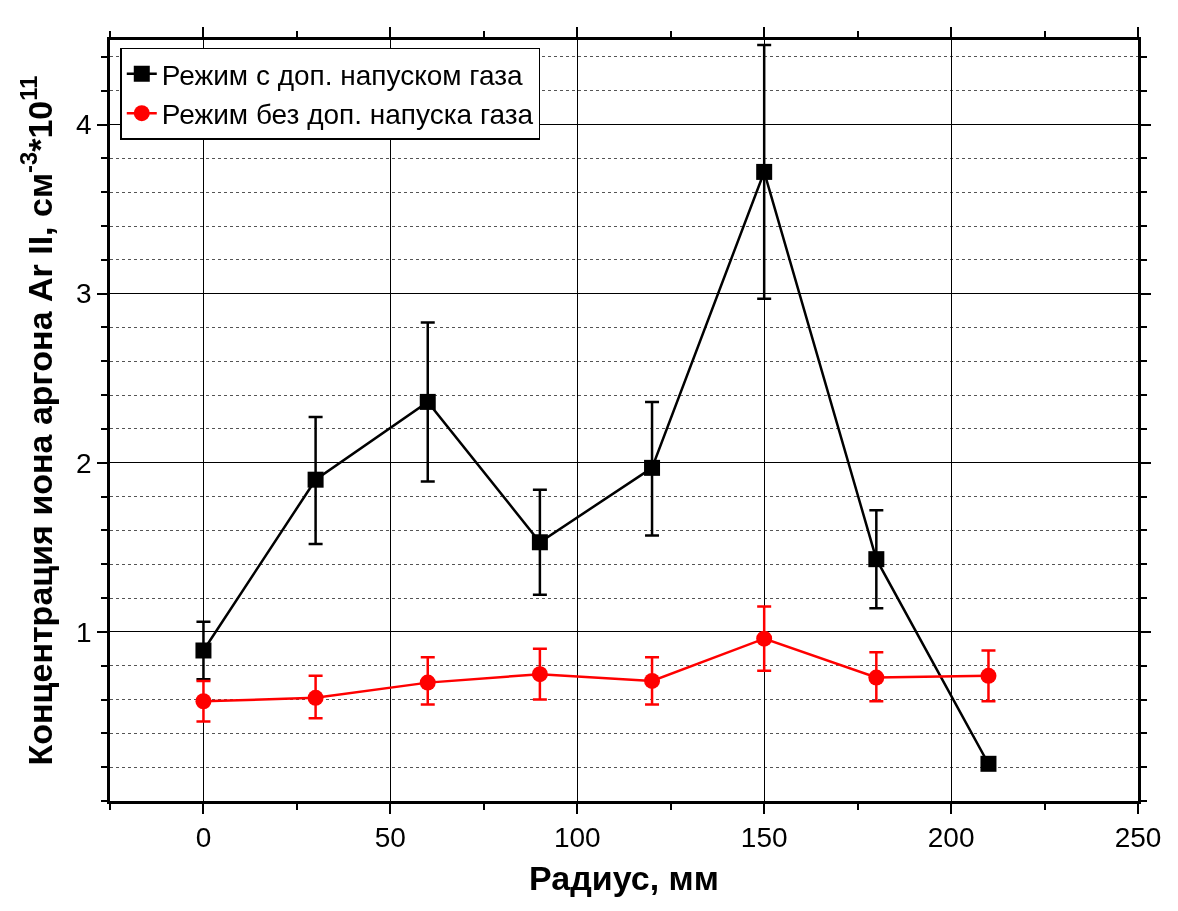  I want to click on legend-label: Режим с доп. напуском газа, so click(342, 75).